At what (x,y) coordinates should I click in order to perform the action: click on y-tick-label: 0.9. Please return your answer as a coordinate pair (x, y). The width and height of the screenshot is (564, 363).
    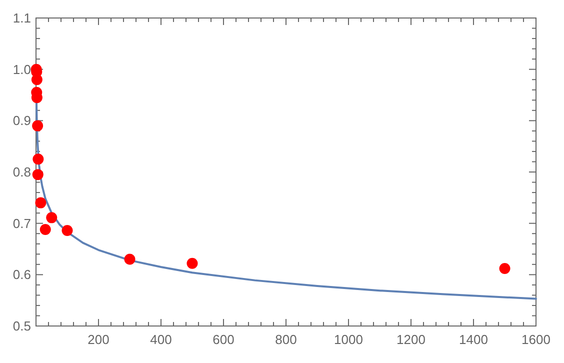
    Looking at the image, I should click on (21, 120).